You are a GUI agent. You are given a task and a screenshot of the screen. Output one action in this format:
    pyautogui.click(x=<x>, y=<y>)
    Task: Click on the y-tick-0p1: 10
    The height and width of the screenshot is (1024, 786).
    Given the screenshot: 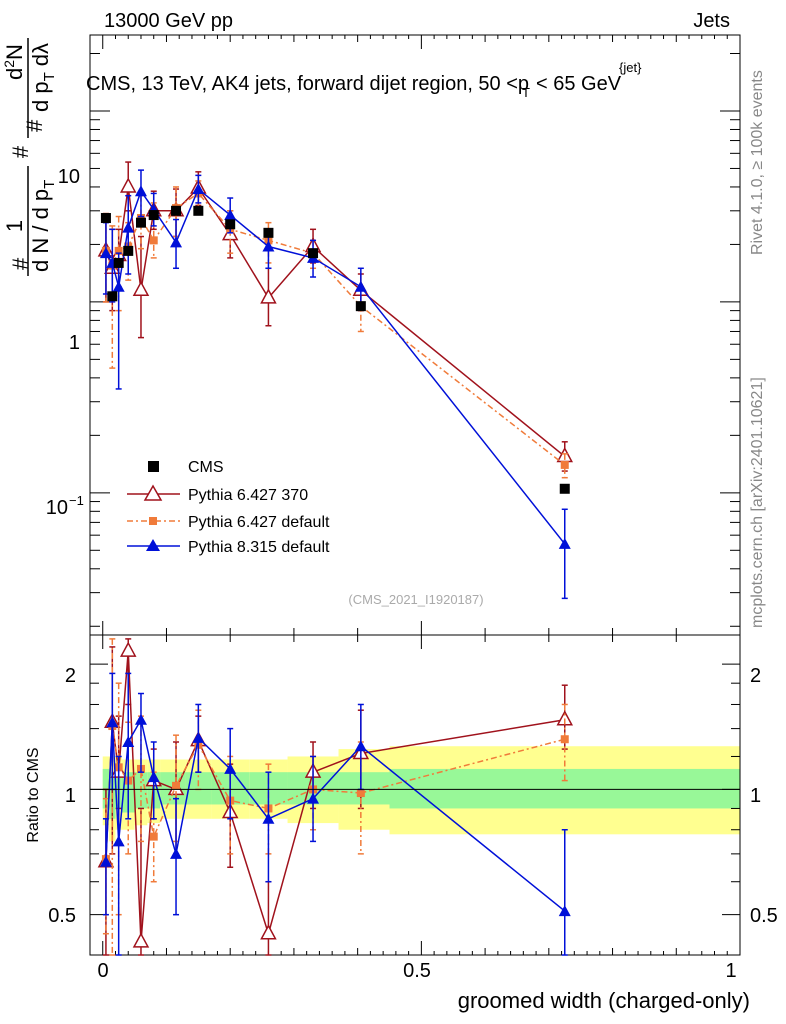 What is the action you would take?
    pyautogui.click(x=57, y=508)
    